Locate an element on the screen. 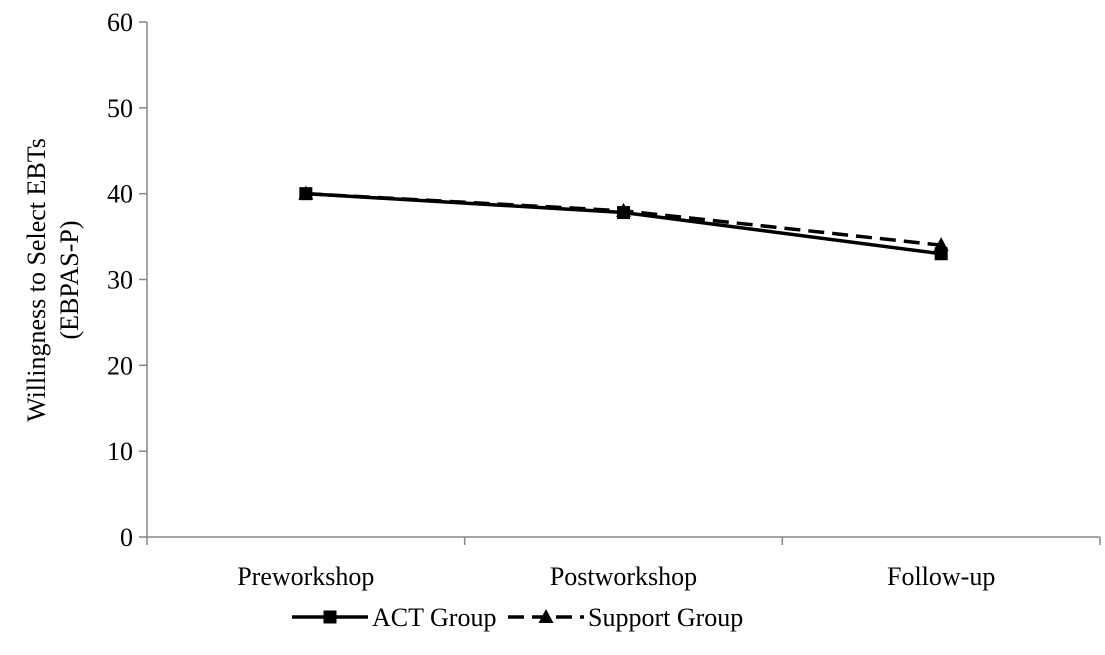 This screenshot has height=655, width=1105. y-tick-label: 50 is located at coordinates (120, 108).